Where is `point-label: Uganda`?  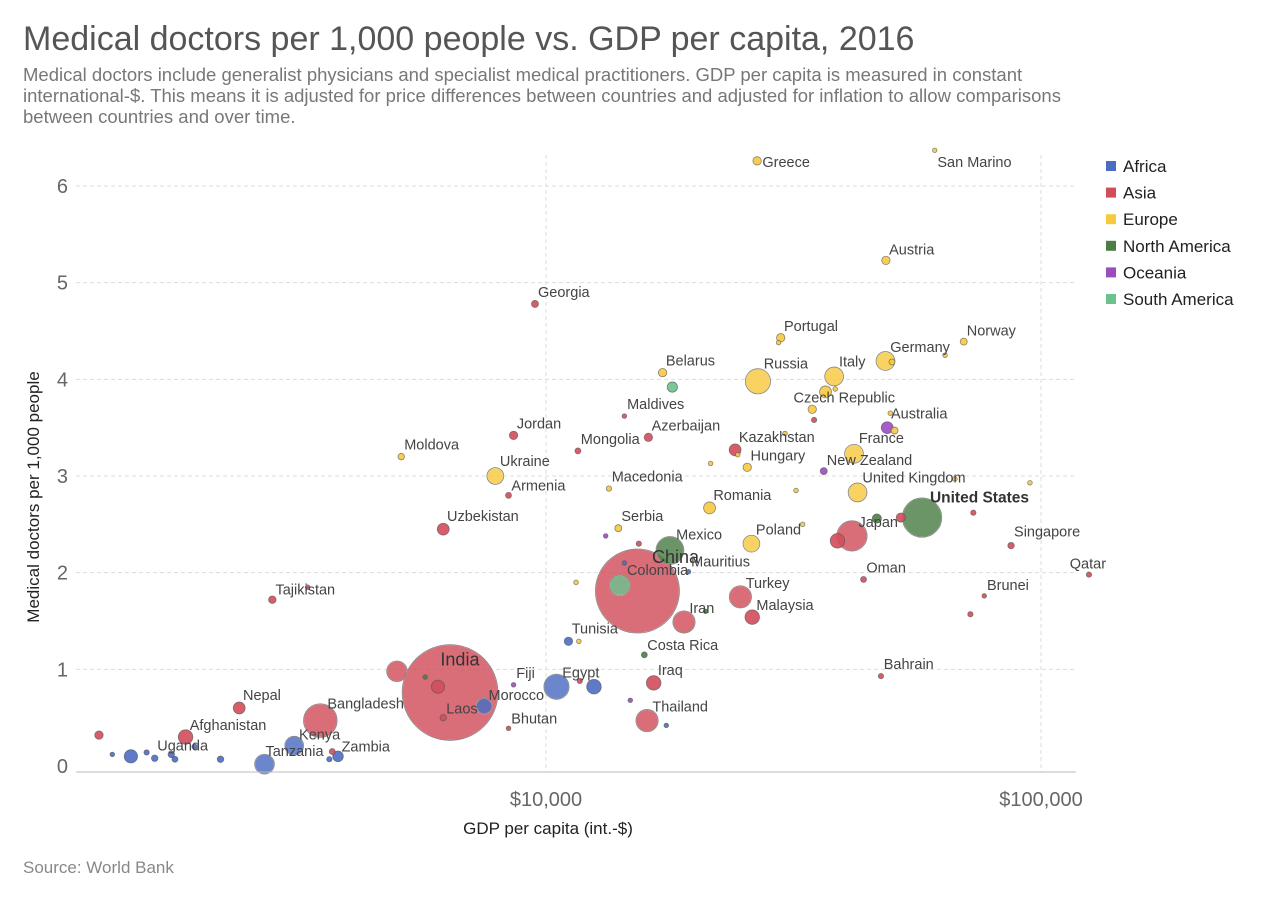 point-label: Uganda is located at coordinates (183, 746).